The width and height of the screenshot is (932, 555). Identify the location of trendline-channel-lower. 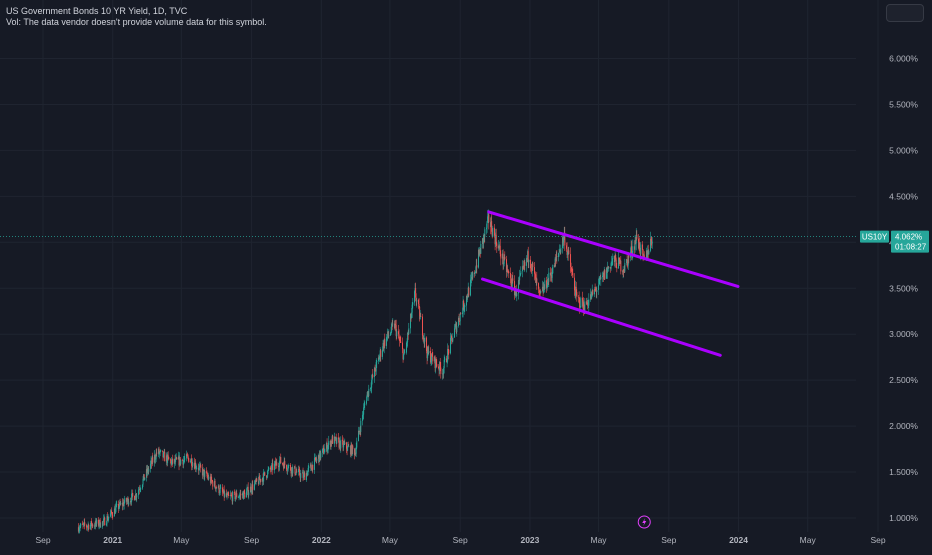
(601, 317).